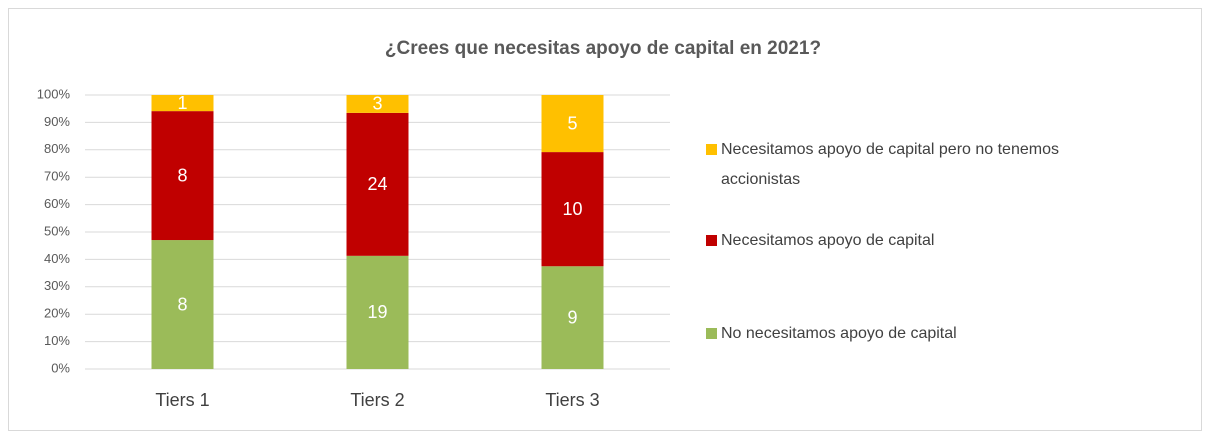  Describe the element at coordinates (57, 176) in the screenshot. I see `y-tick-label: 70%` at that location.